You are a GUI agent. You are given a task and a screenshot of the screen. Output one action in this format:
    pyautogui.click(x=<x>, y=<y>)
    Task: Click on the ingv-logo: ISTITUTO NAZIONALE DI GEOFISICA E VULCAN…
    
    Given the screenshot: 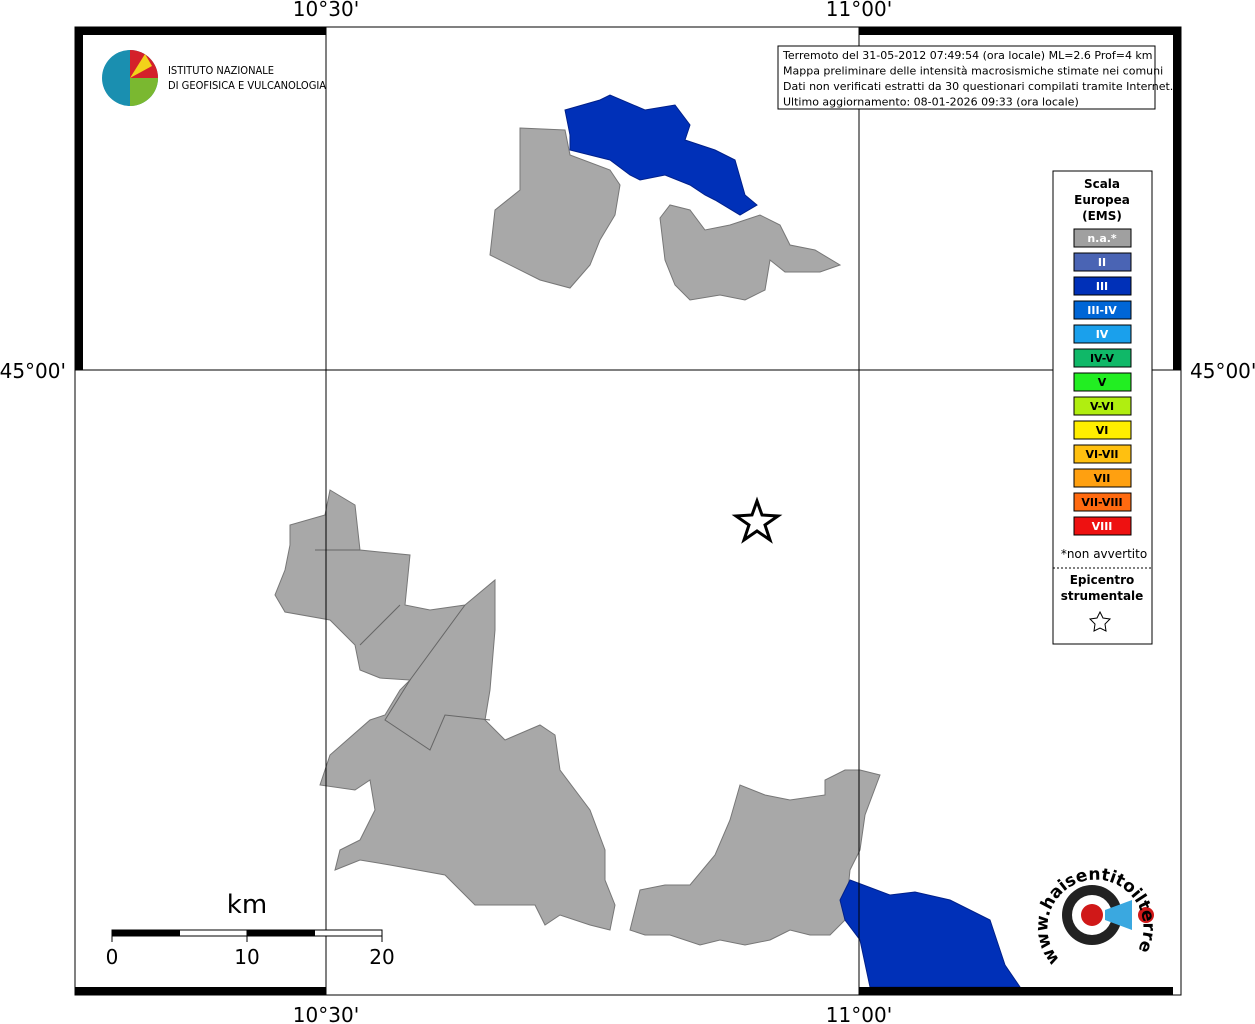 What is the action you would take?
    pyautogui.click(x=214, y=78)
    